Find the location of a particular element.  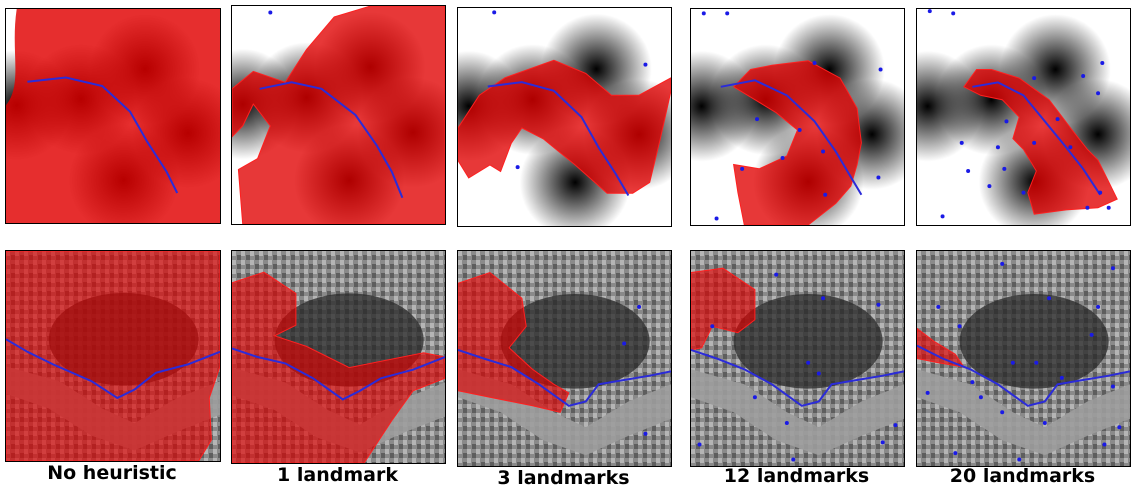

column-caption: 3 landmarks is located at coordinates (563, 478).